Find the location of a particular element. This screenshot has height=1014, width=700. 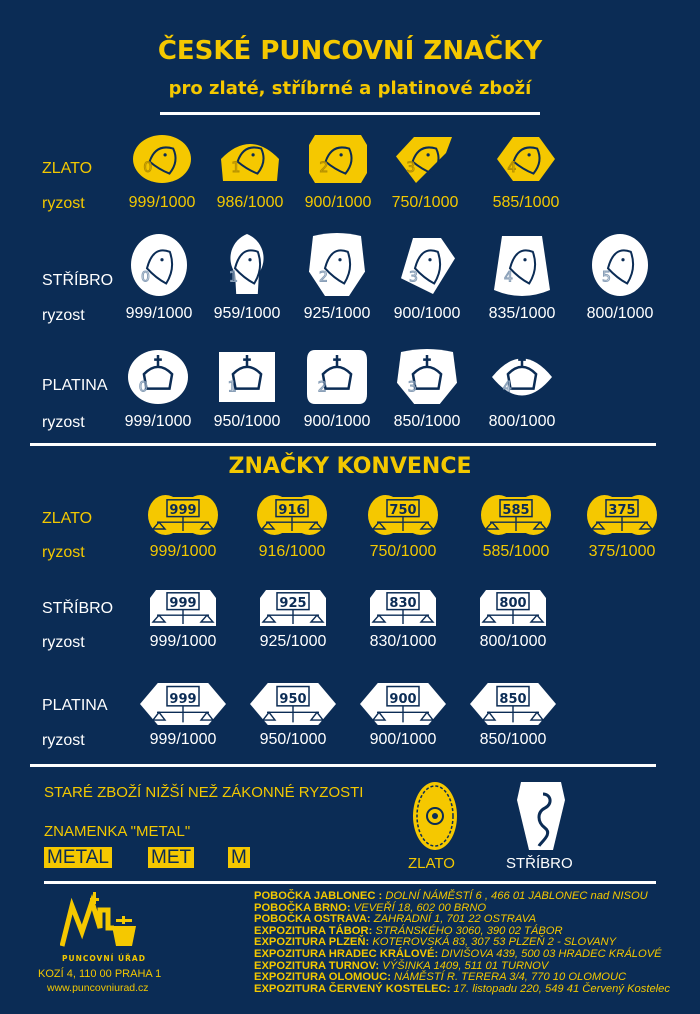

met-mark: MET is located at coordinates (171, 857).